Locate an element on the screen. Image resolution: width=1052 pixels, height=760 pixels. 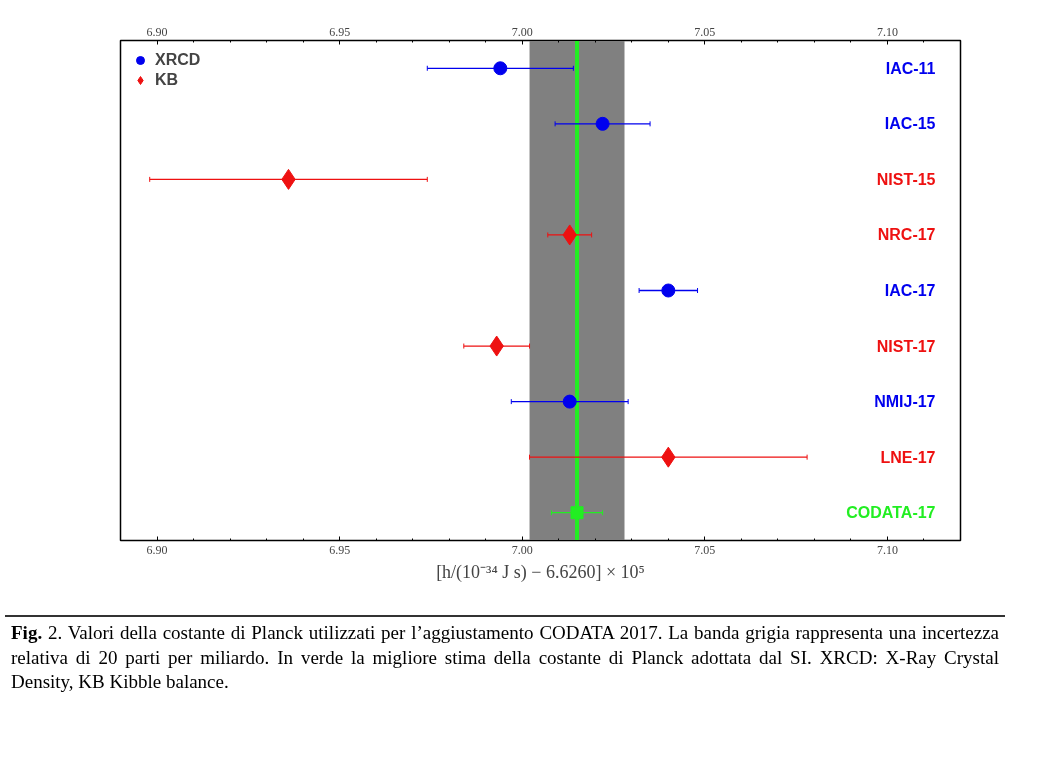
legend-label: XRCD is located at coordinates (178, 60).